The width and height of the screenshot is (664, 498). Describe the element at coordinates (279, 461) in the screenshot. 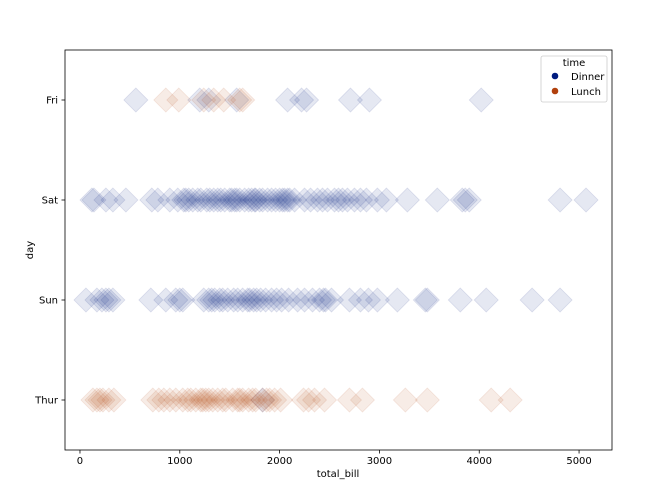

I see `x-tick-label-2: 2000` at that location.